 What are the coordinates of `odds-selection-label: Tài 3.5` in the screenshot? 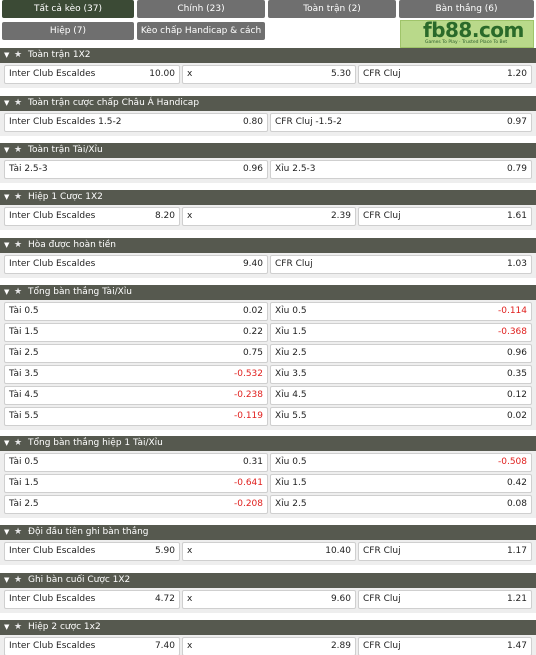 It's located at (24, 374).